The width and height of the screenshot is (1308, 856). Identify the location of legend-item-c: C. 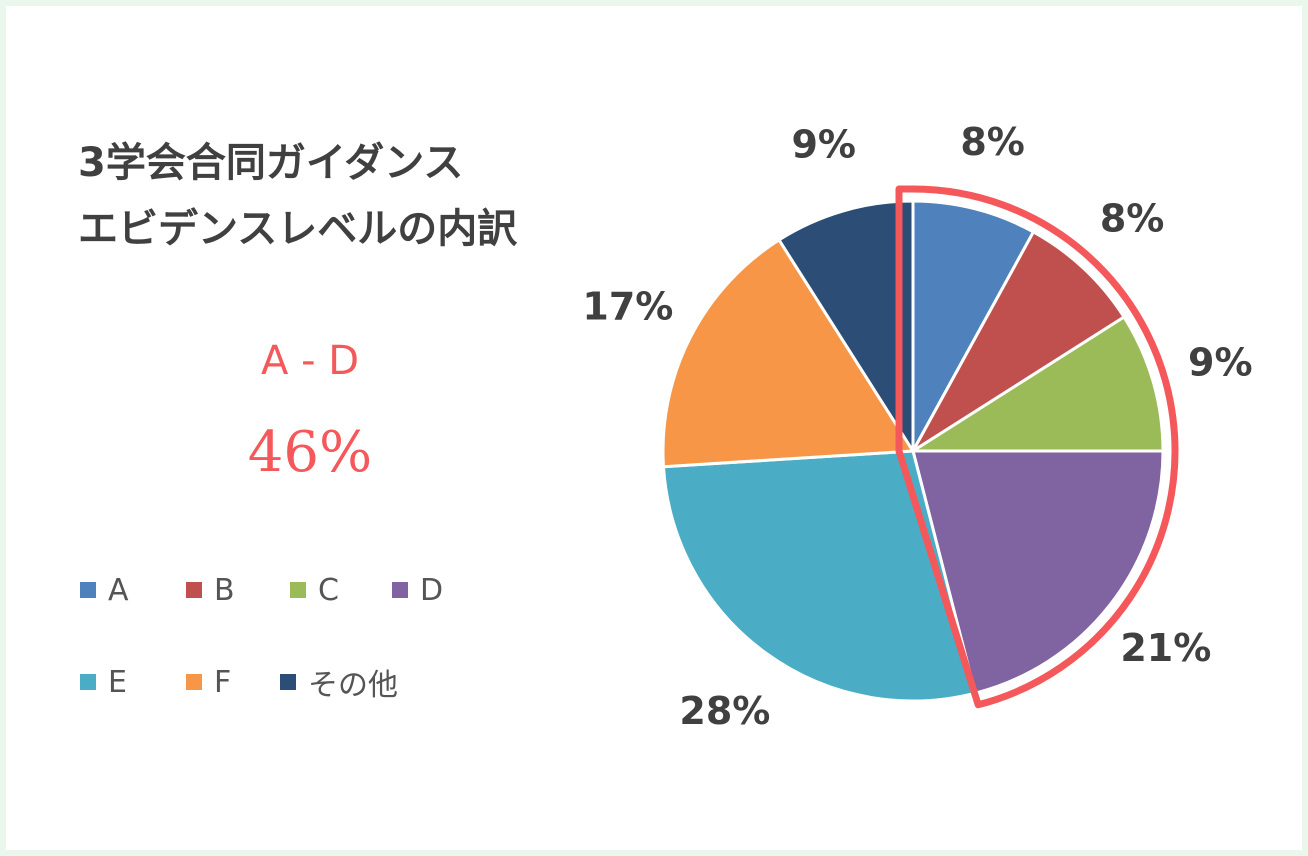
(314, 590).